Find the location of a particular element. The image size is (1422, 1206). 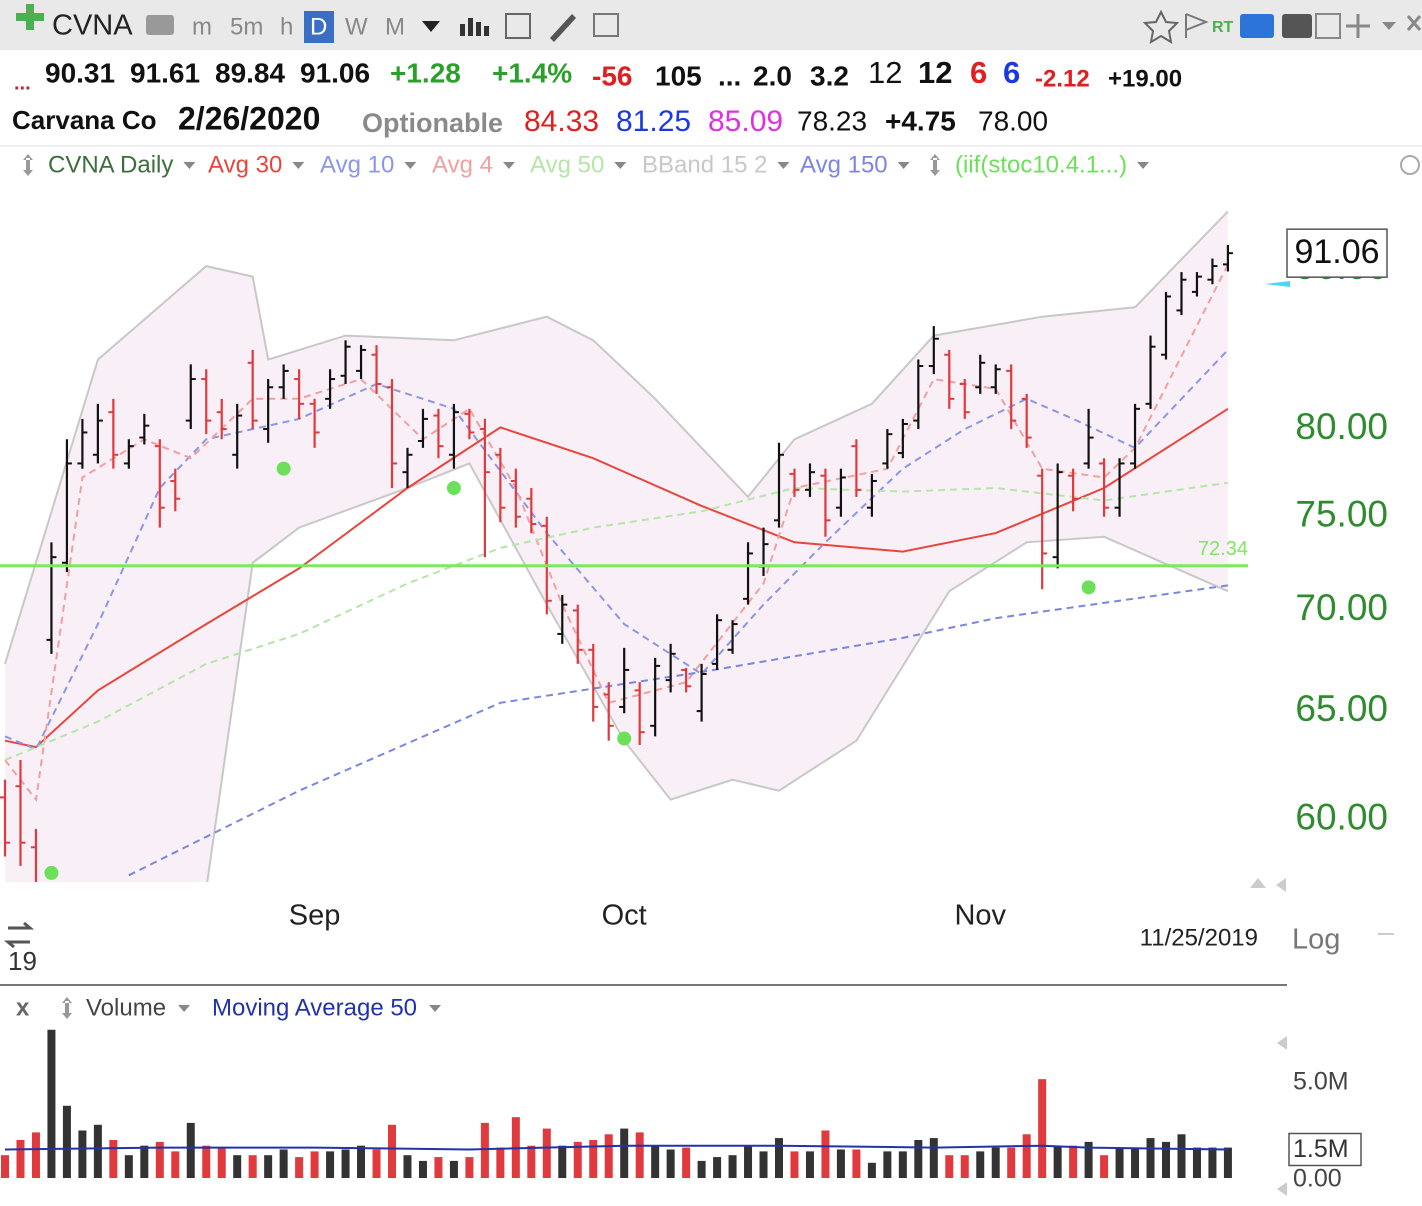

legend-entry: Avg 30 is located at coordinates (245, 164).